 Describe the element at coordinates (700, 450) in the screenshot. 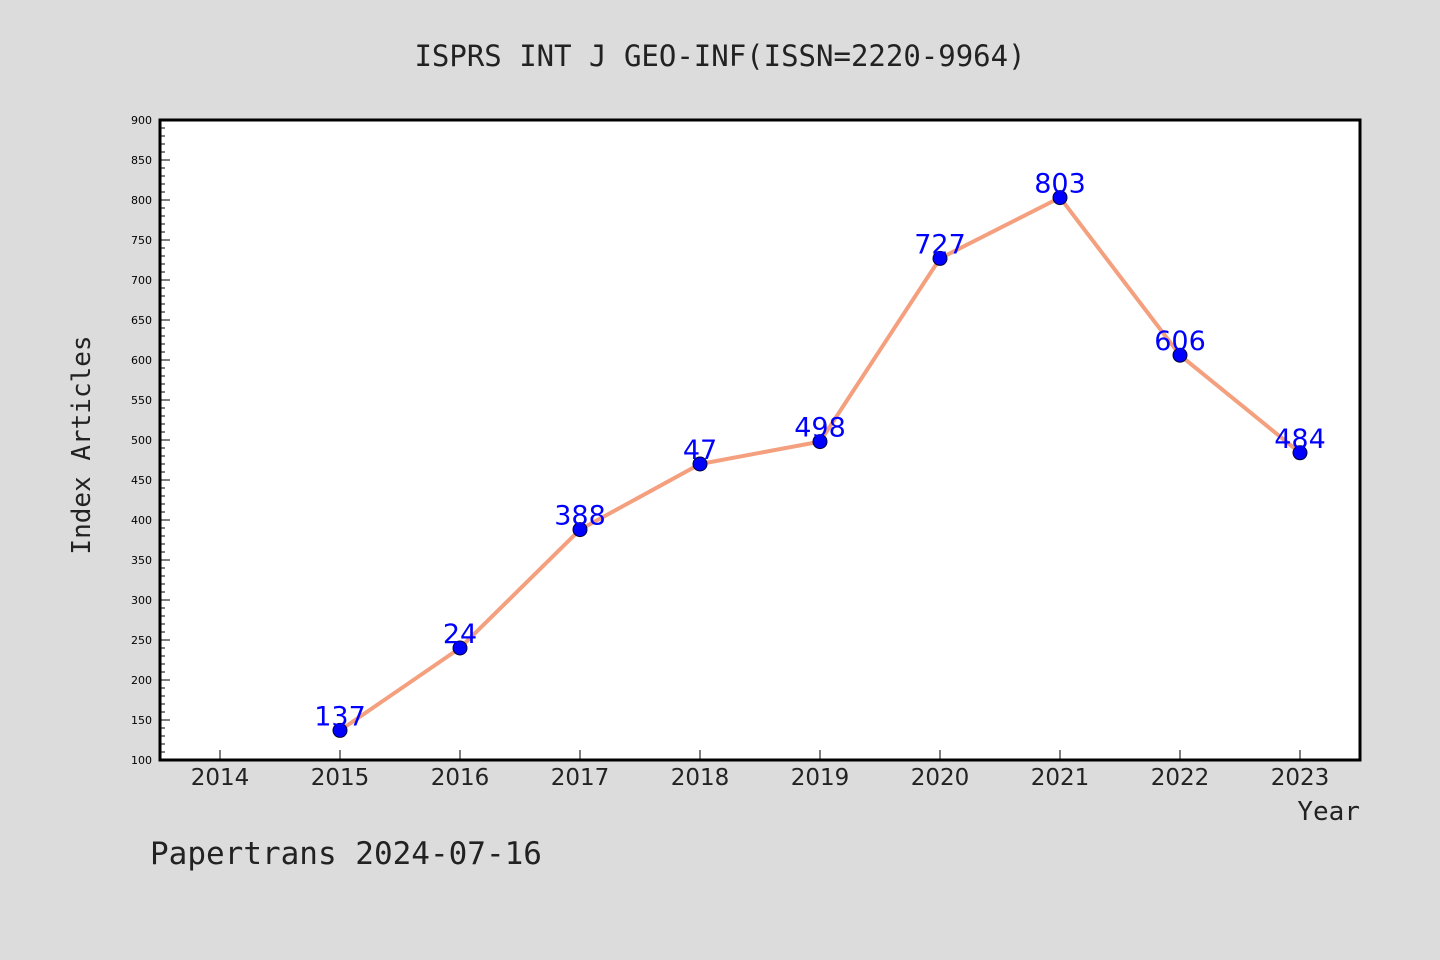

I see `data-label: 47` at that location.